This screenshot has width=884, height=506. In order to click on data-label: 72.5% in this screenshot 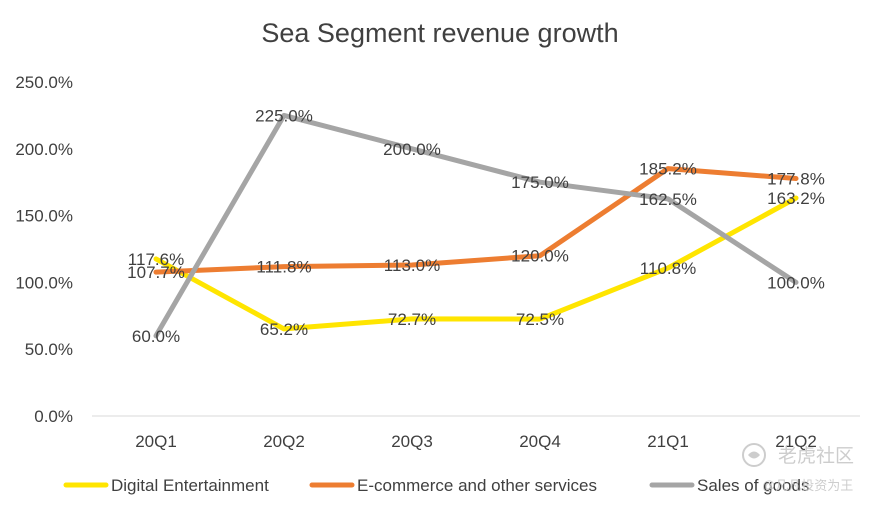, I will do `click(540, 319)`.